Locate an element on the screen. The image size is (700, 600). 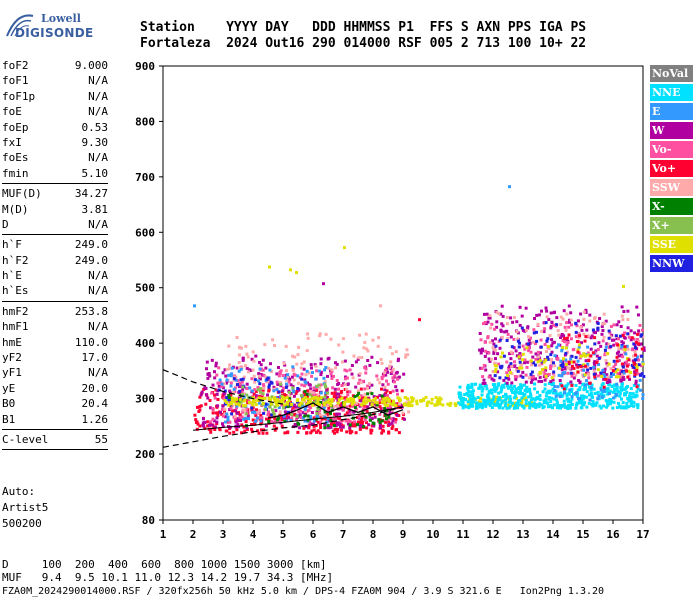
x-tick-label: 4 is located at coordinates (253, 534).